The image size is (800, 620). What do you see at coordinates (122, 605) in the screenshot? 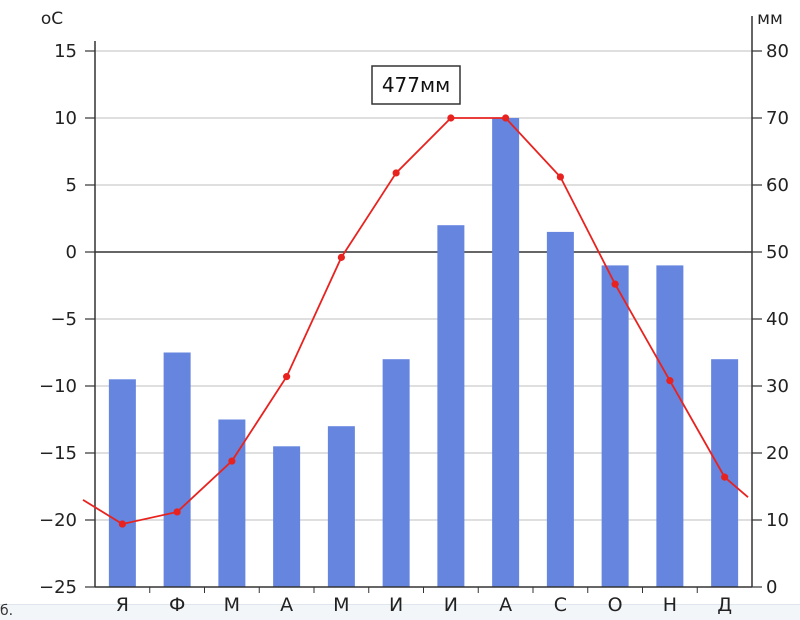
I see `month-label-1: Я` at bounding box center [122, 605].